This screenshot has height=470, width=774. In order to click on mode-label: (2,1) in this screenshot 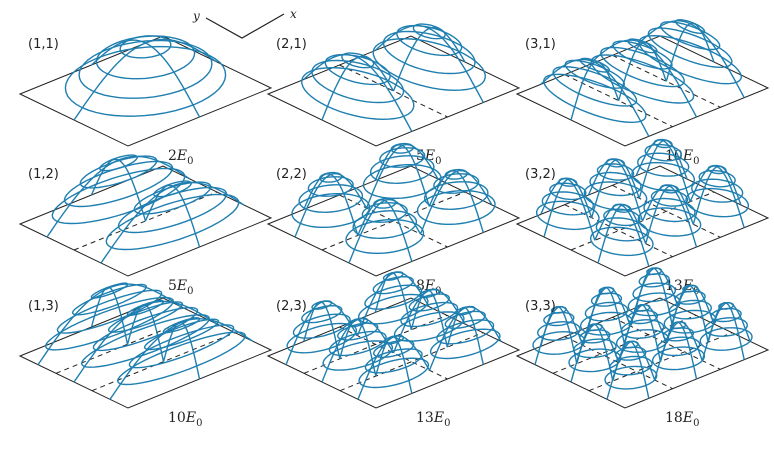, I will do `click(291, 44)`.